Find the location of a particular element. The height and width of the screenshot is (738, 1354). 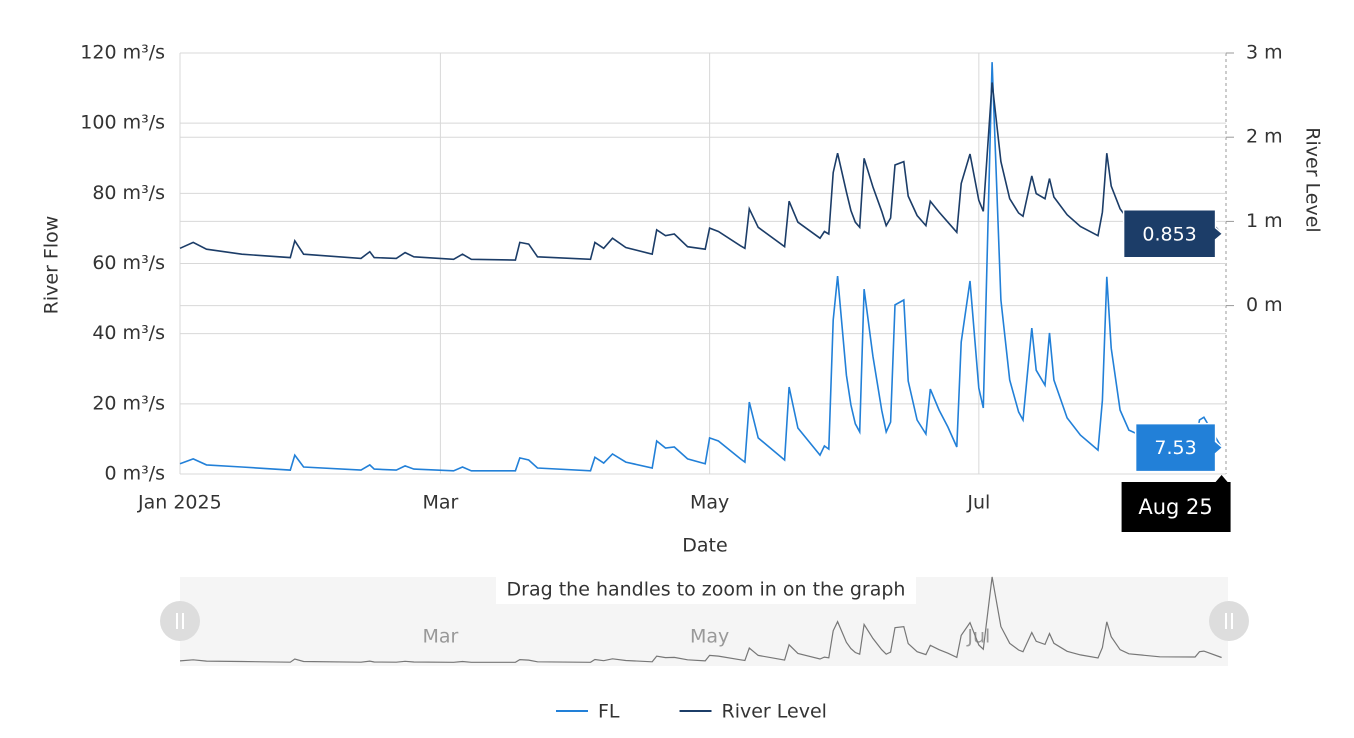

navigator-x-label: May is located at coordinates (709, 637).